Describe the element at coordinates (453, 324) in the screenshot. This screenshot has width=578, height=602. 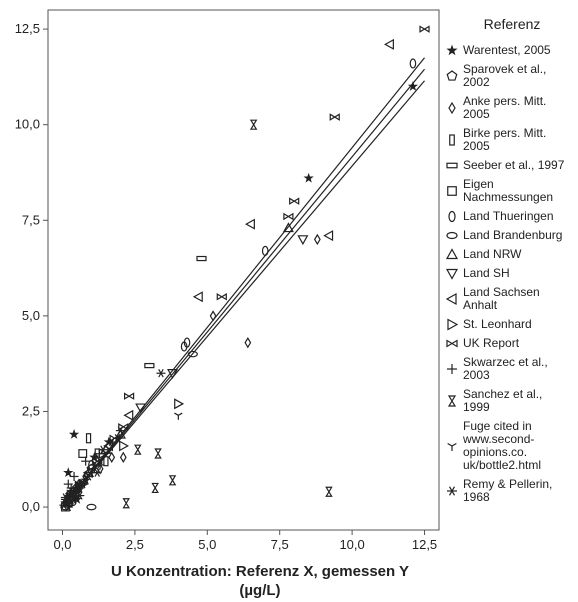
I see `legend-marker-triangle-right` at that location.